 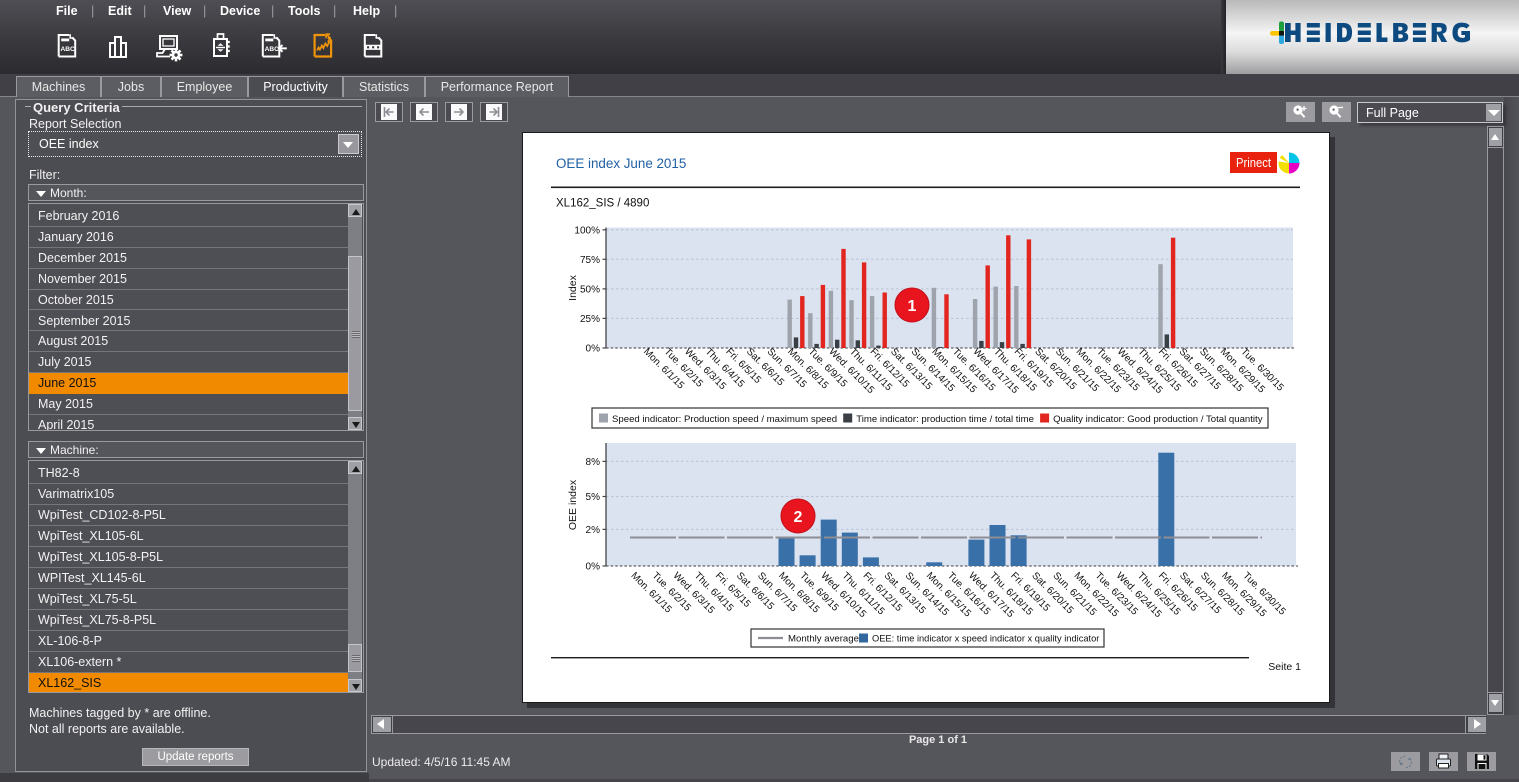 What do you see at coordinates (798, 517) in the screenshot?
I see `svg-text: 2` at bounding box center [798, 517].